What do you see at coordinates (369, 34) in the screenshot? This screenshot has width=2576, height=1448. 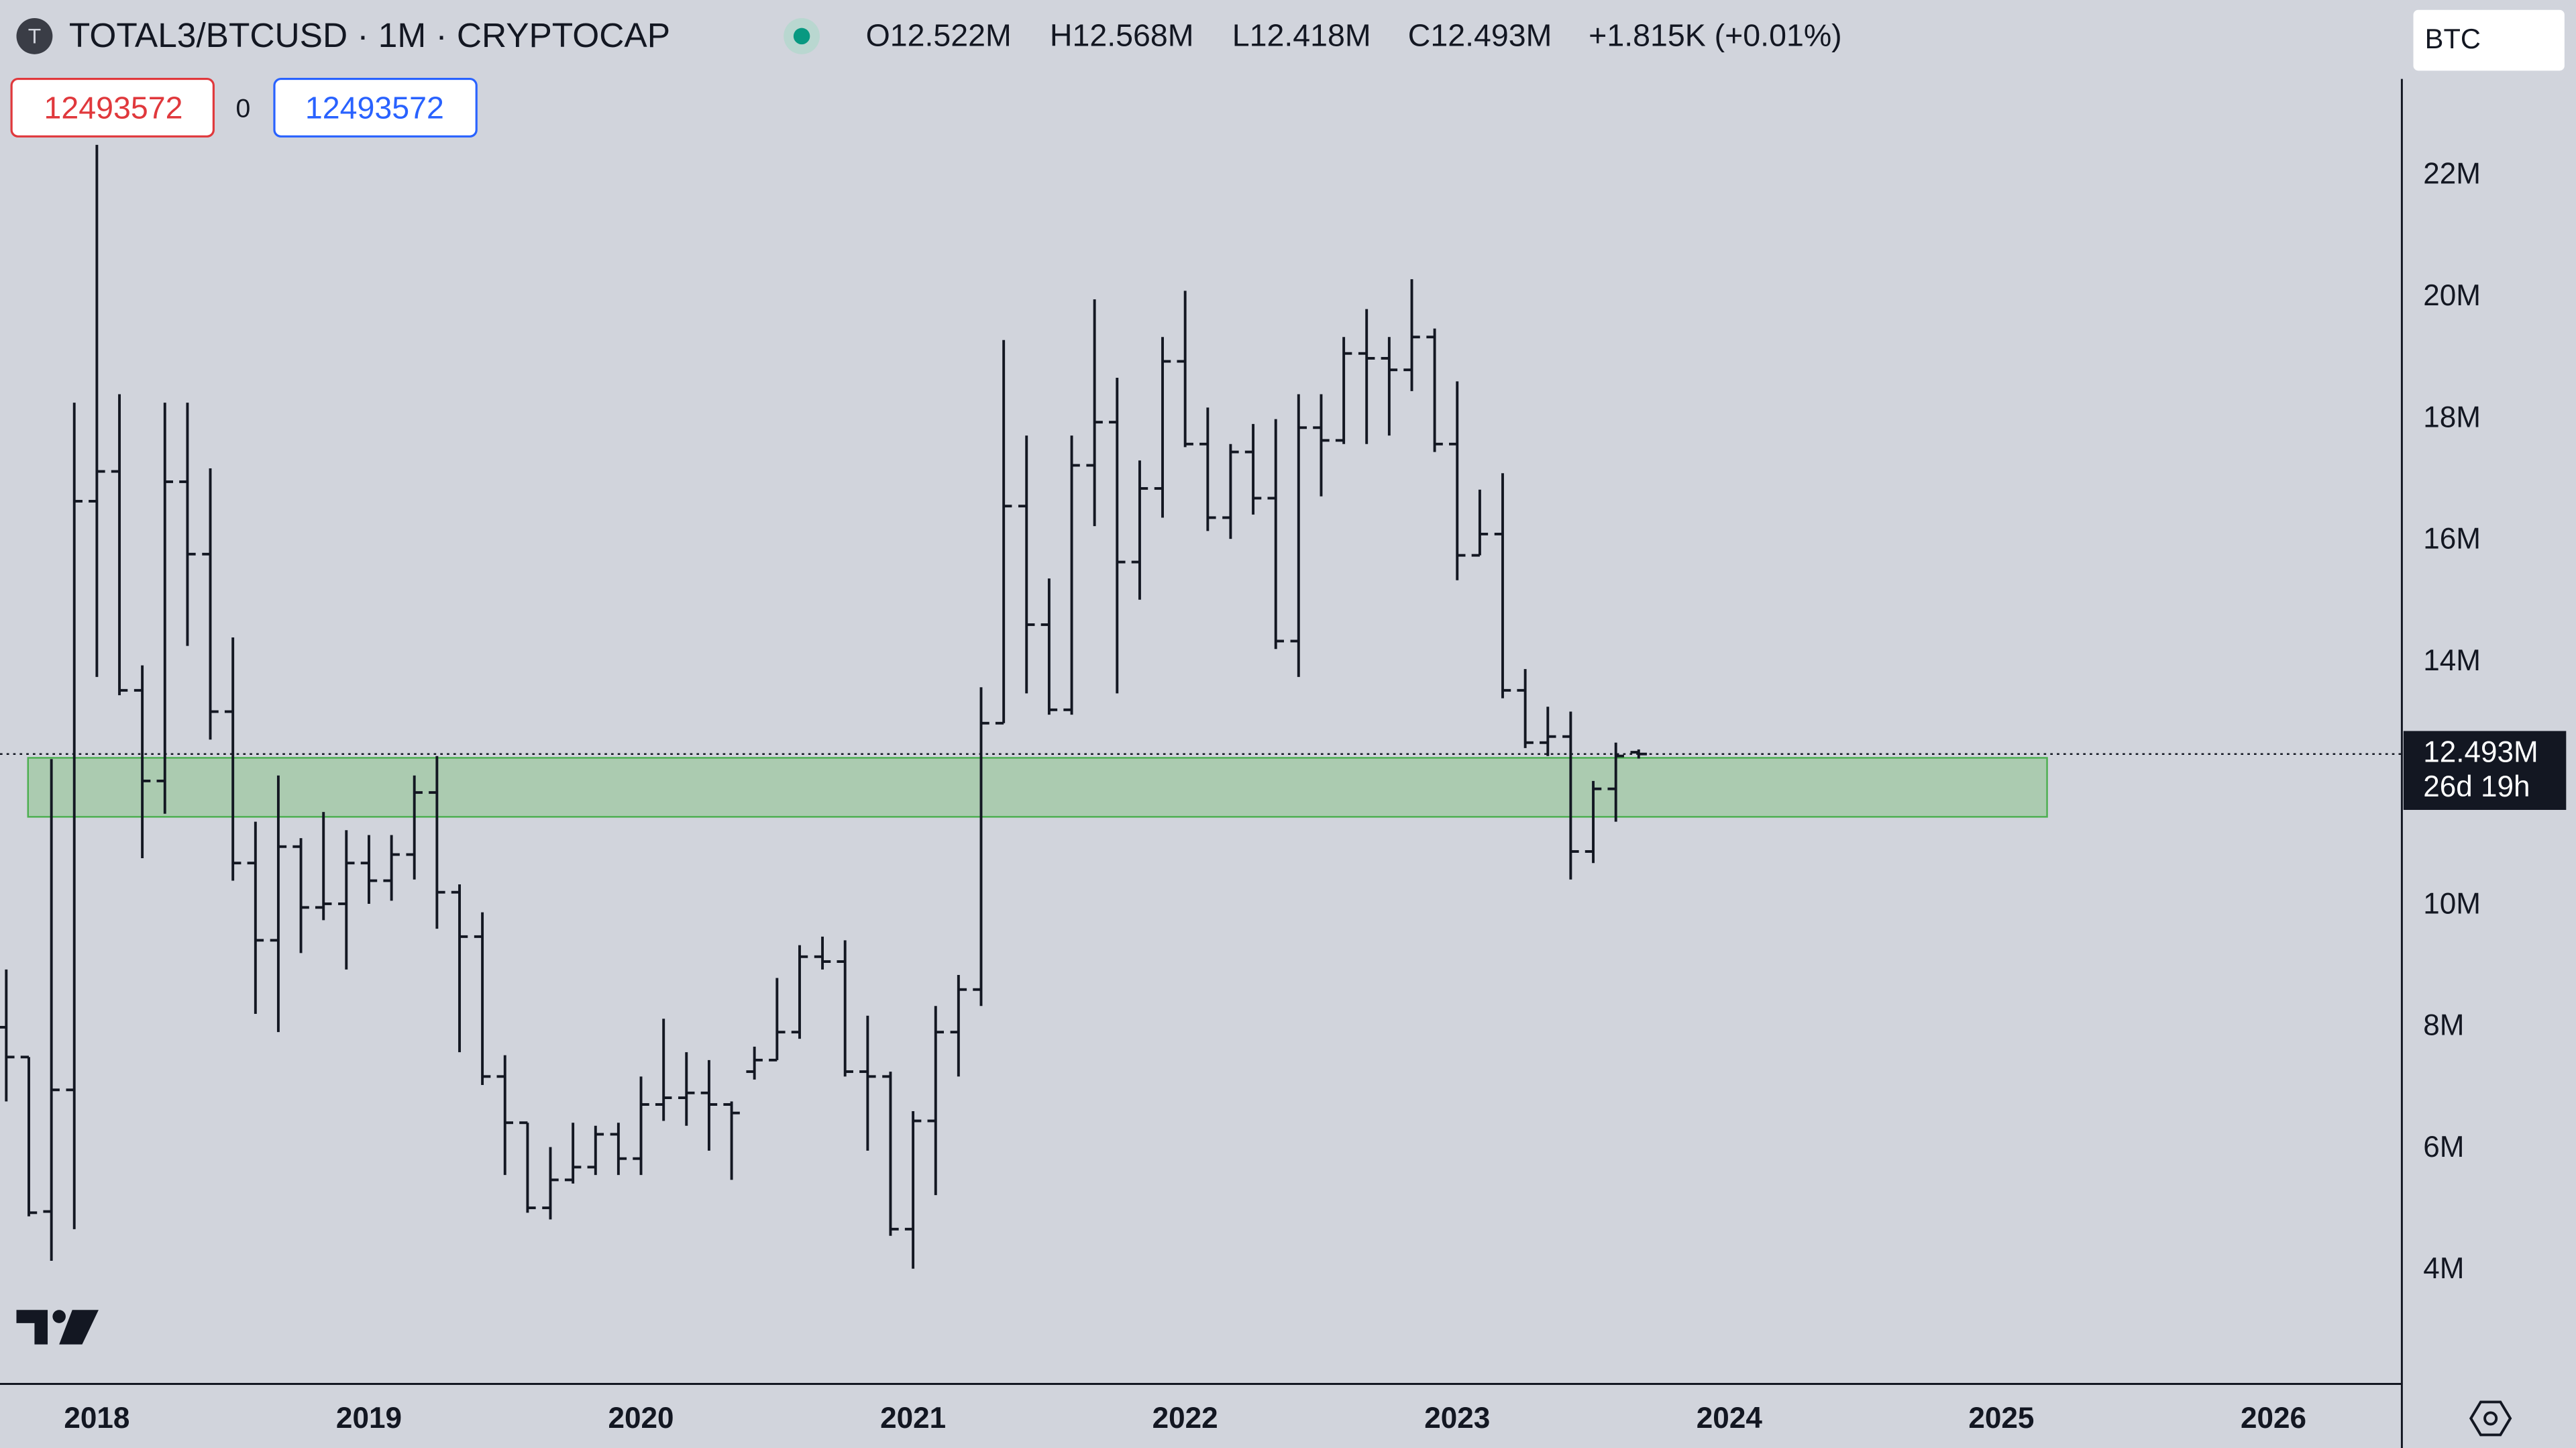 I see `symbol-title: TOTAL3/BTCUSD · 1M · CRYPTOCAP` at bounding box center [369, 34].